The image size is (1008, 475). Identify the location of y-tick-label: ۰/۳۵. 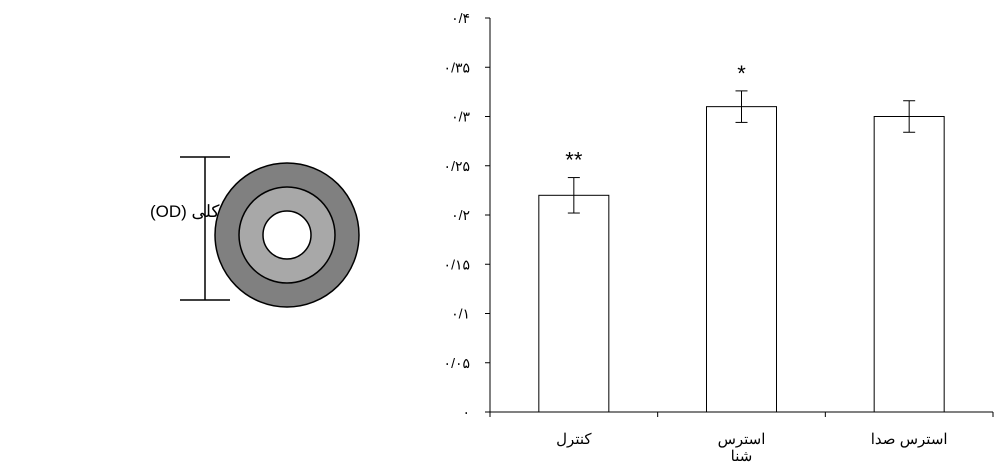
(457, 67).